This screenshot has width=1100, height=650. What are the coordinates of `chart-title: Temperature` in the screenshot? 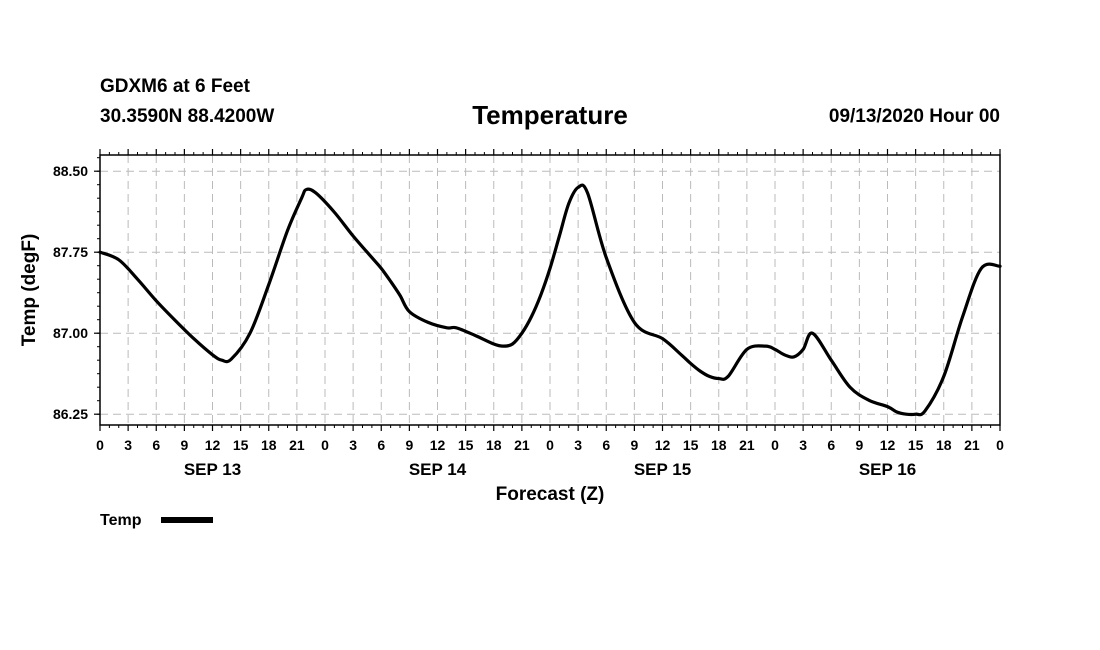 It's located at (550, 115).